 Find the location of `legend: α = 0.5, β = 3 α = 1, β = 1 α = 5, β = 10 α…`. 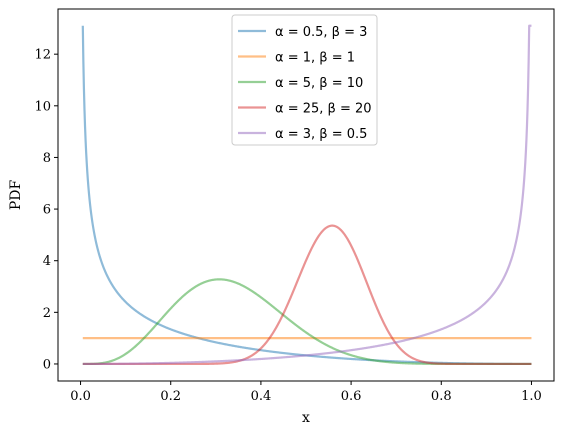

legend: α = 0.5, β = 3 α = 1, β = 1 α = 5, β = 10 α… is located at coordinates (304, 80).